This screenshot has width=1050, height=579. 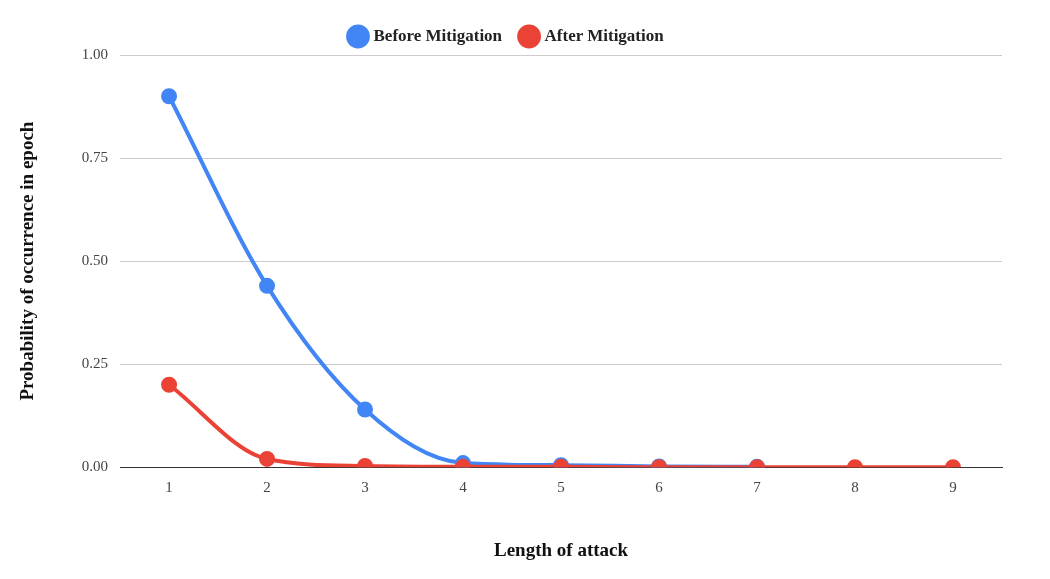 What do you see at coordinates (95, 53) in the screenshot?
I see `y-tick-label: 1.00` at bounding box center [95, 53].